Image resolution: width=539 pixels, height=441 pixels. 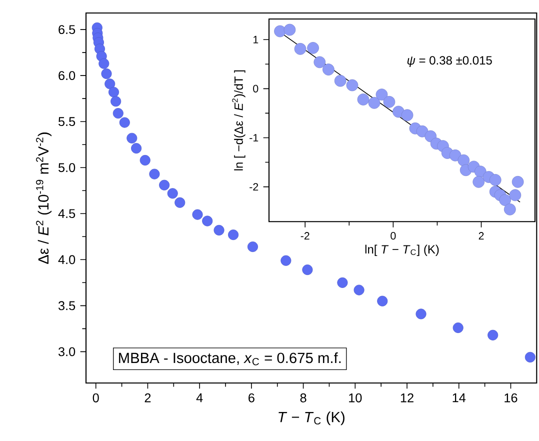 What do you see at coordinates (67, 121) in the screenshot?
I see `y-tick-label: 5.5` at bounding box center [67, 121].